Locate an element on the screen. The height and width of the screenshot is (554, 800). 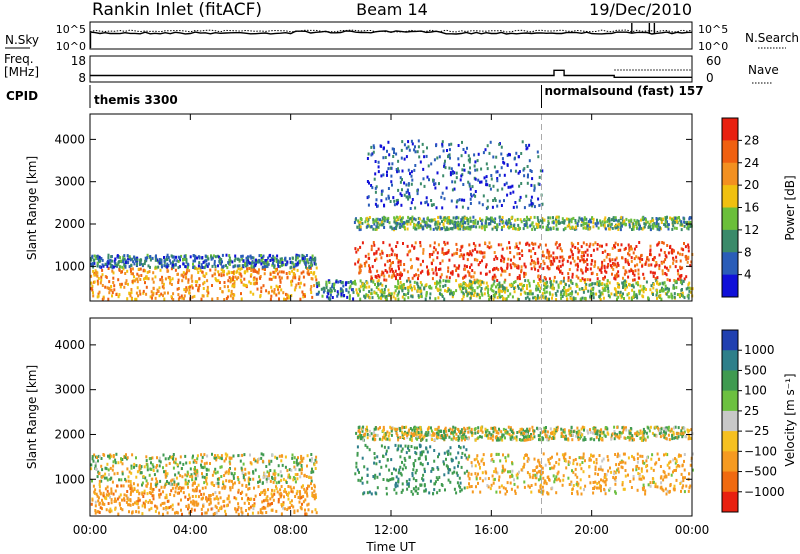
freq-right-tick-bottom: 0 is located at coordinates (710, 78).